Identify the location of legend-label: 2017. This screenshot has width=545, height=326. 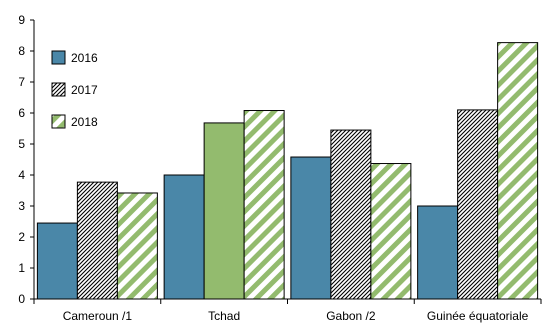
(84, 90).